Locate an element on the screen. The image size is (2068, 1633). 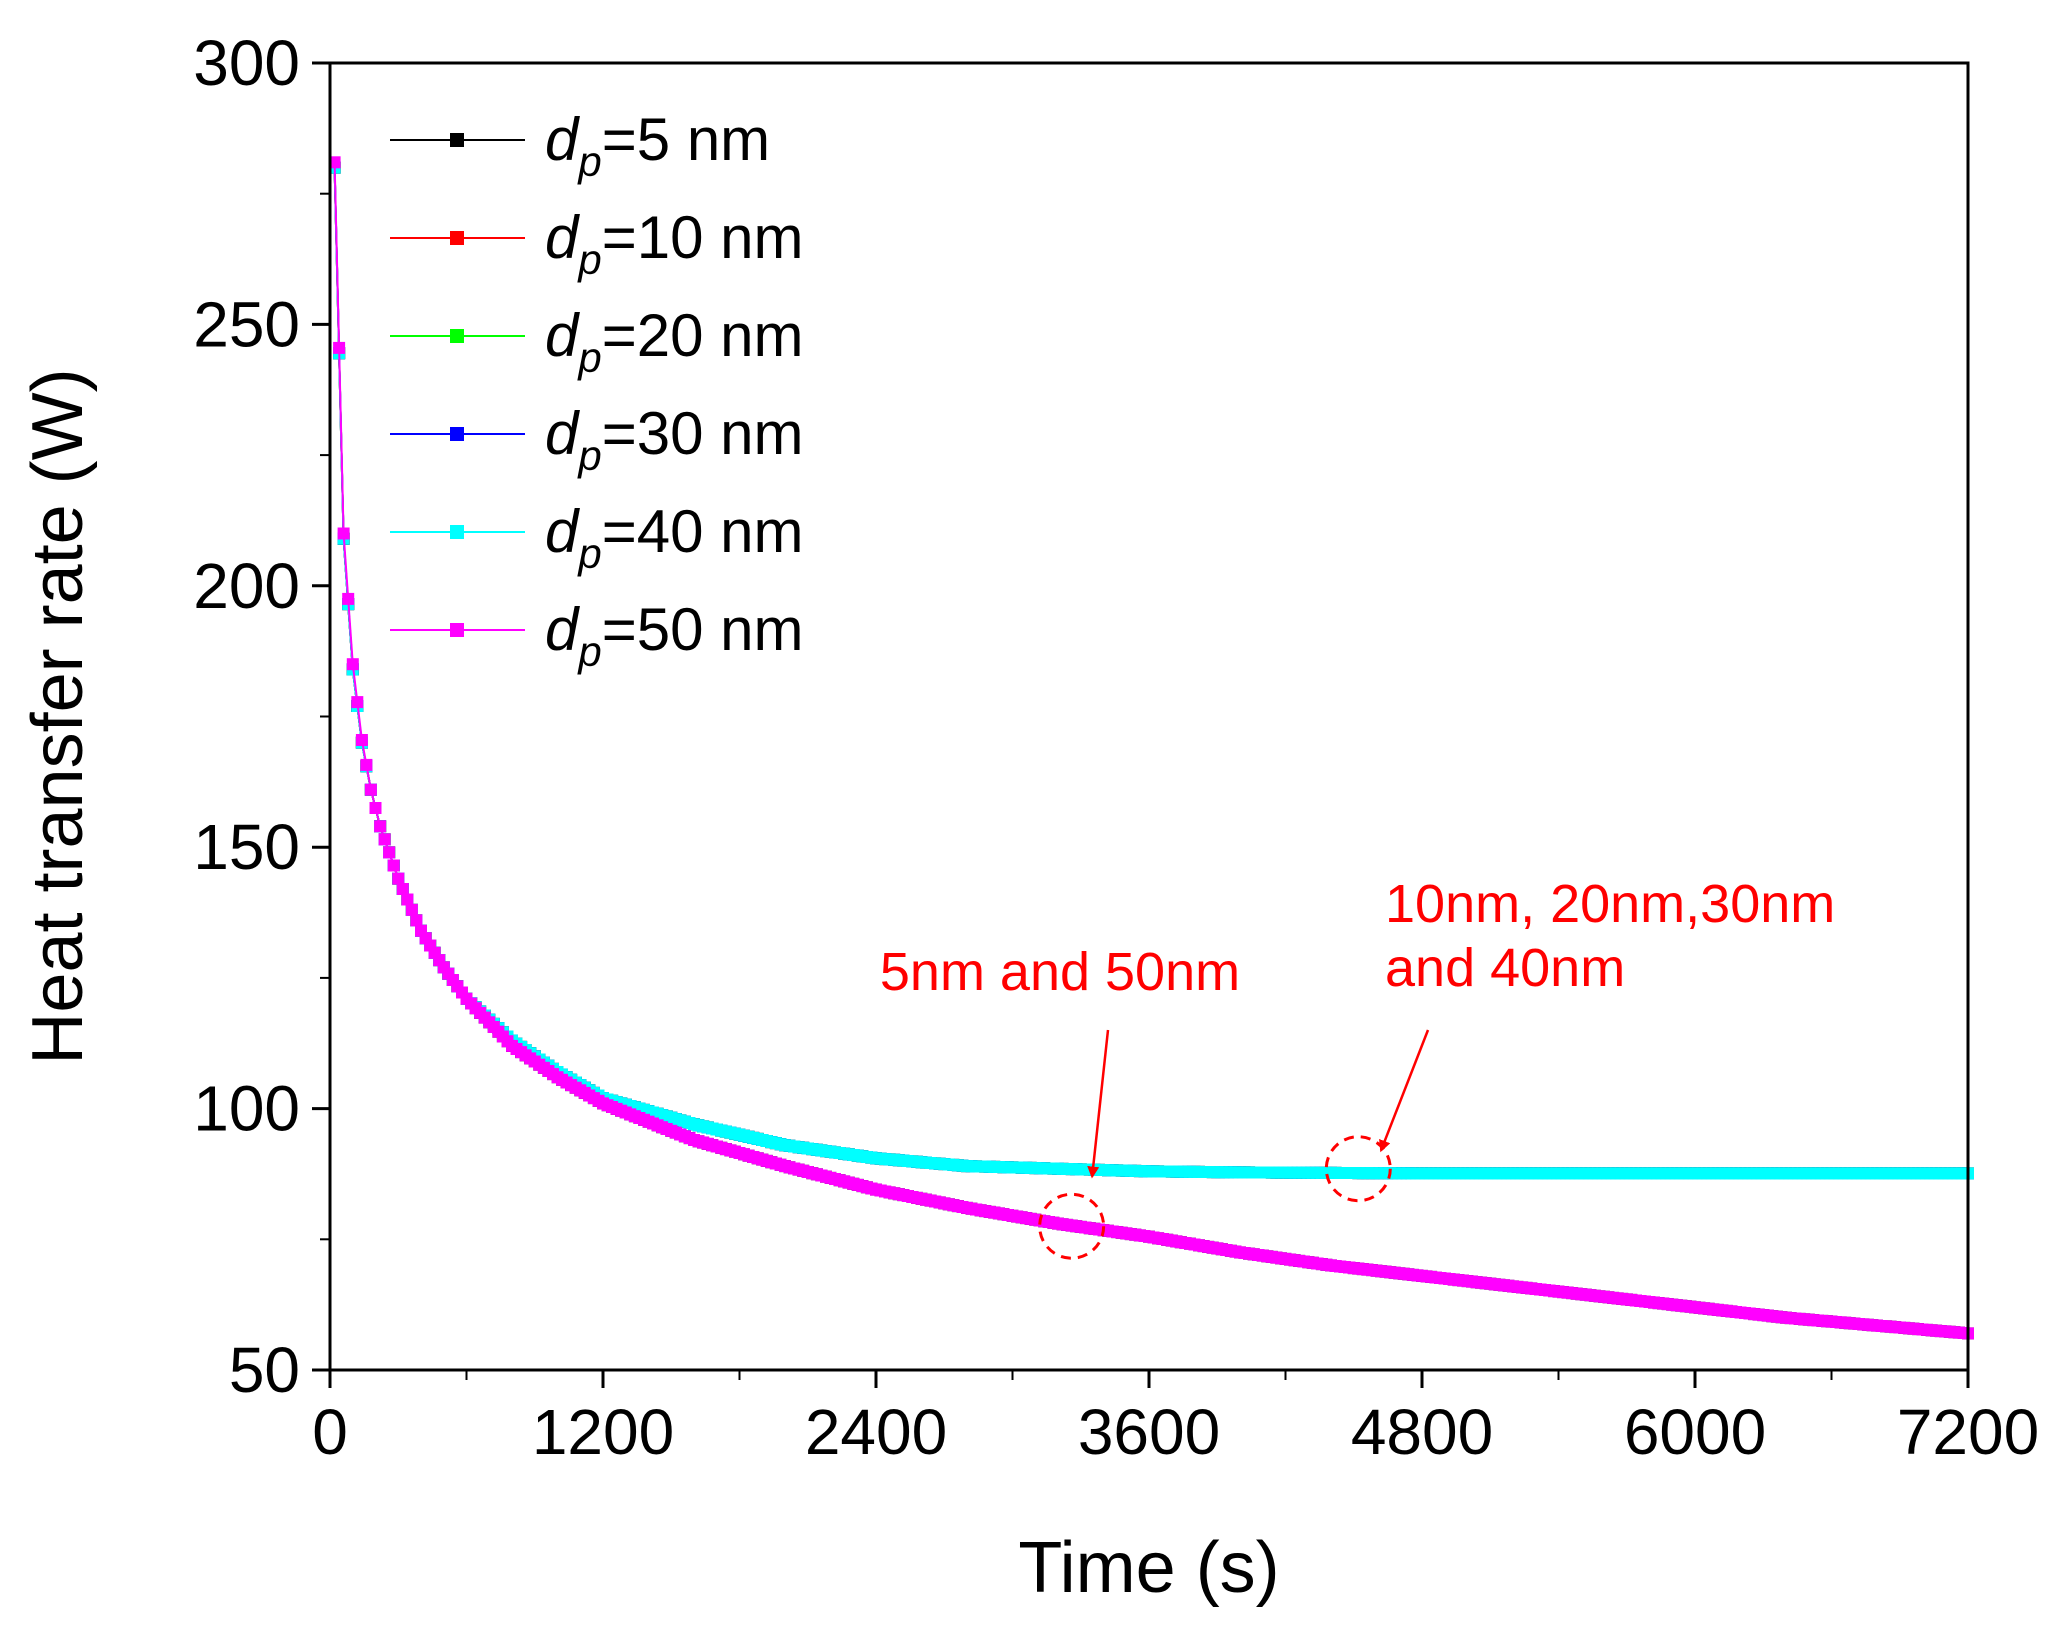
legend-item-3: dp=20 nm is located at coordinates (597, 341).